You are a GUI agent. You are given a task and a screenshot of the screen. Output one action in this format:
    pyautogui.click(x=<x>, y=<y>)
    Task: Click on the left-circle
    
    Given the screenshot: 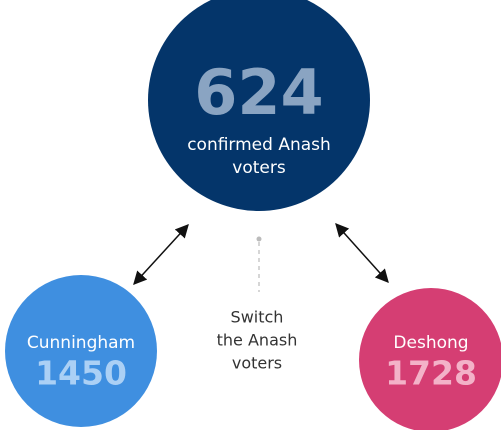 What is the action you would take?
    pyautogui.click(x=81, y=351)
    